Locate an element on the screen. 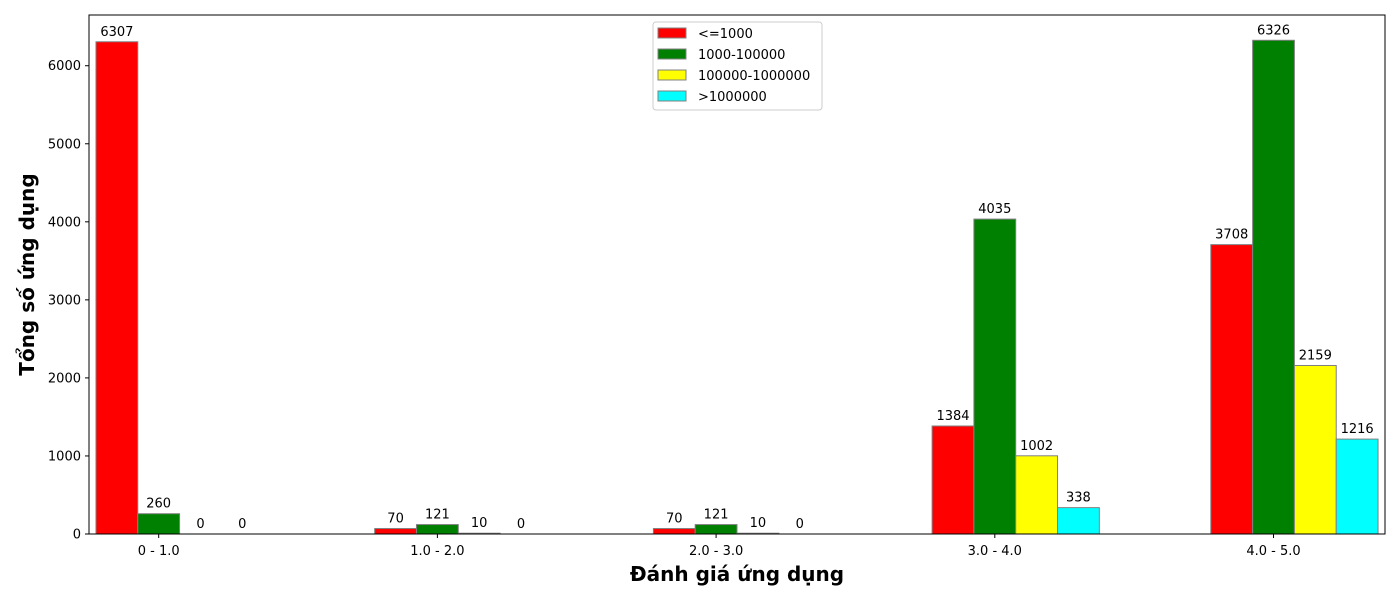  y-axis-title: Tổng số ứng dụng is located at coordinates (27, 274).